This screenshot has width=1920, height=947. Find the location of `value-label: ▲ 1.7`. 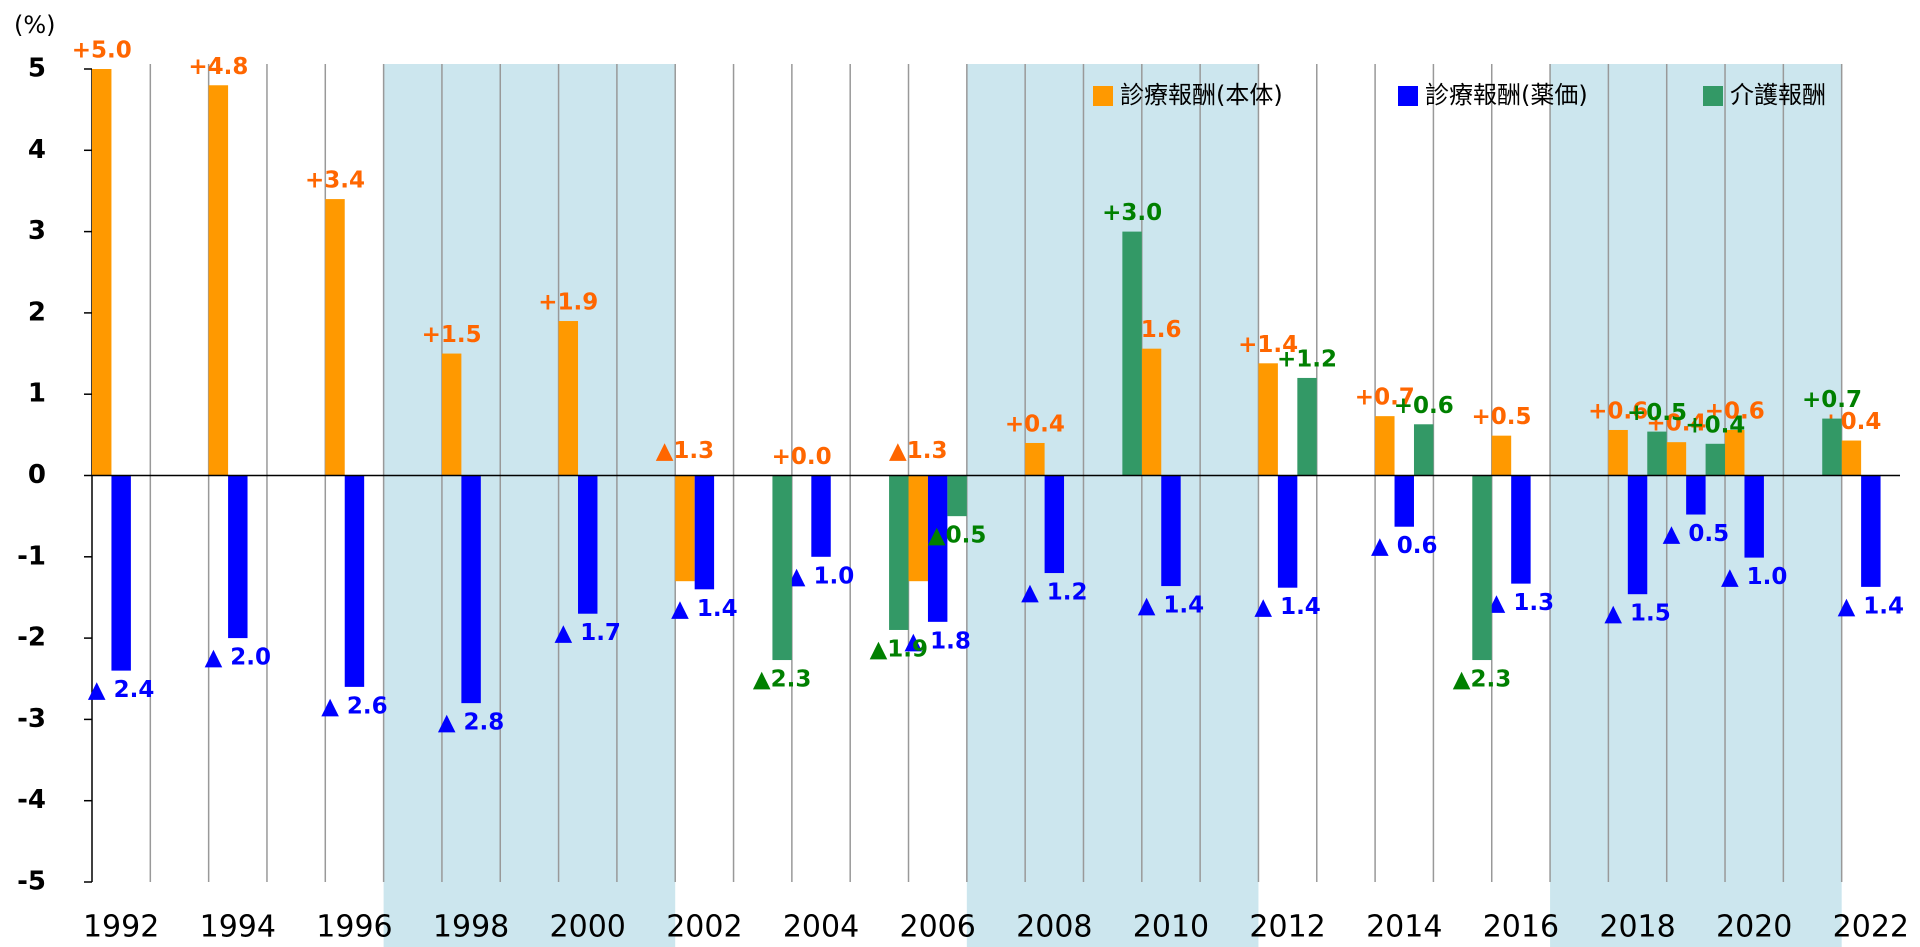

value-label: ▲ 1.7 is located at coordinates (588, 633).